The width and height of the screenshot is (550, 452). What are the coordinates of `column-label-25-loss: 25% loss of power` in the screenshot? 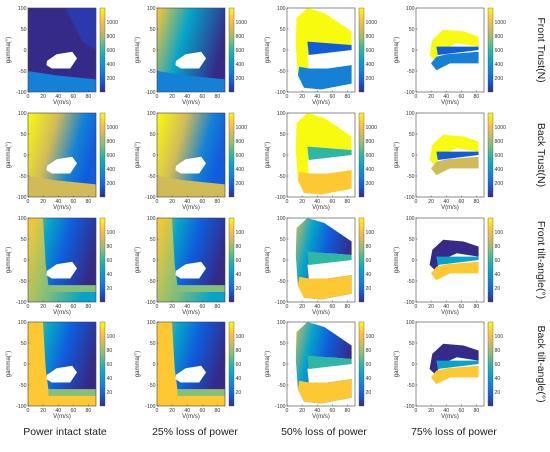 It's located at (195, 432).